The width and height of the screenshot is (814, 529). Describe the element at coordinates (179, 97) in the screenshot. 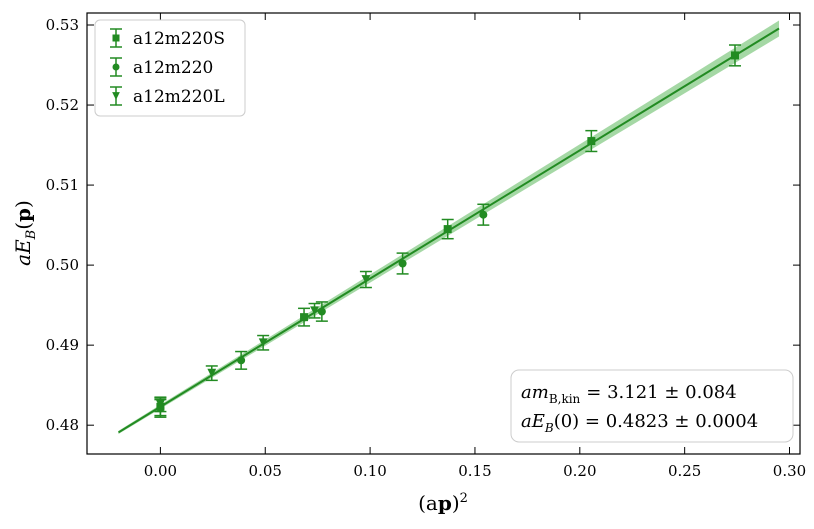

I see `legend-label-2: a12m220L` at that location.